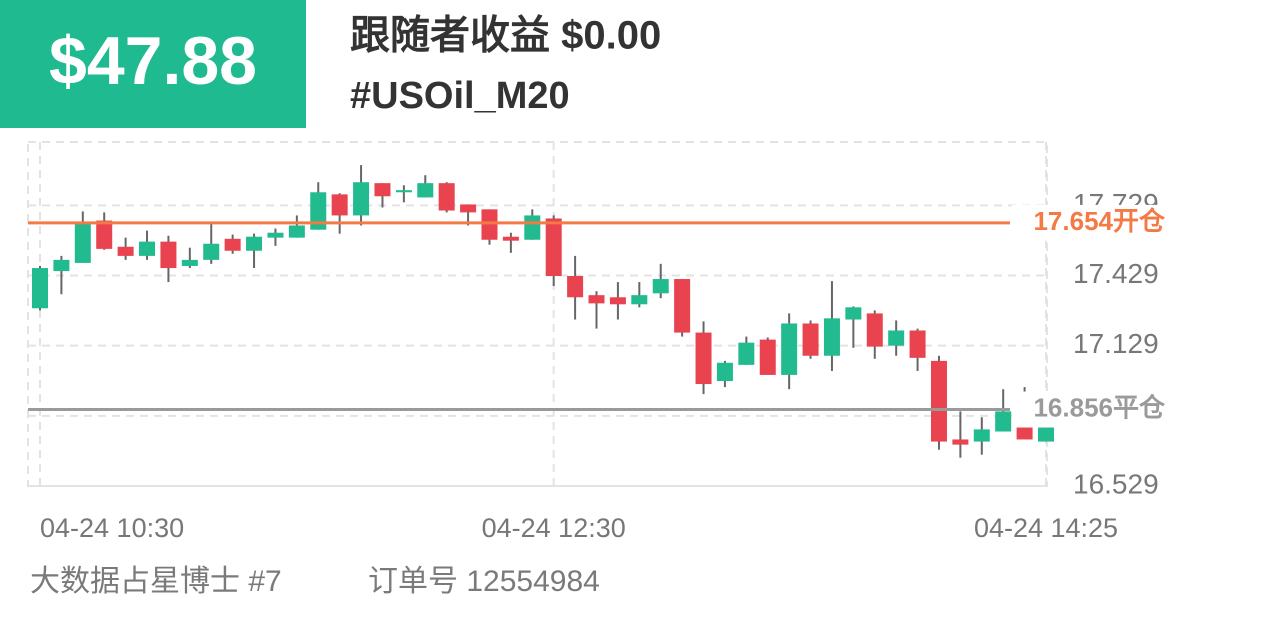 The width and height of the screenshot is (1266, 633). What do you see at coordinates (484, 581) in the screenshot?
I see `order-number: 订单号 12554984` at bounding box center [484, 581].